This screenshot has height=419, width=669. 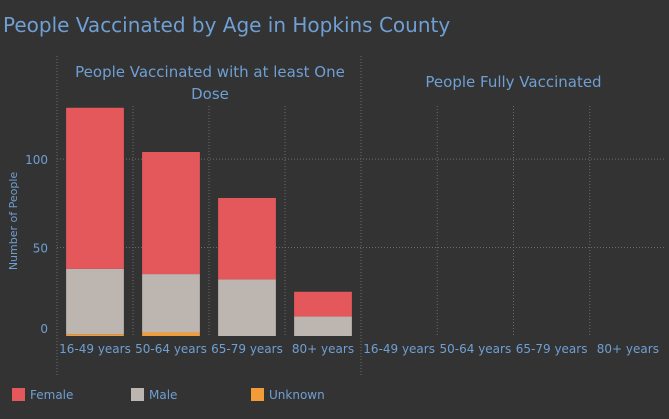 I want to click on y-tick-label: 100, so click(x=36, y=160).